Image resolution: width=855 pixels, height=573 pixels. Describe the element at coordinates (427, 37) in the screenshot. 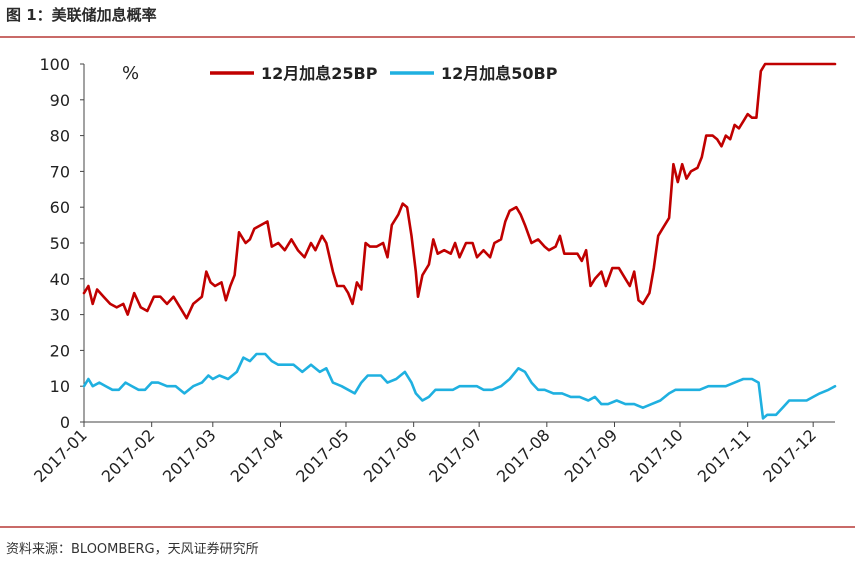

I see `top-divider` at that location.